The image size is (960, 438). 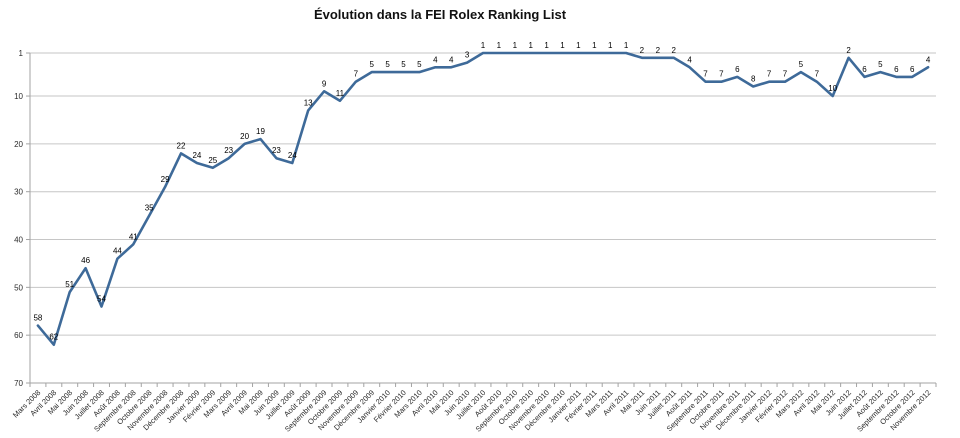 I want to click on data-label: 25, so click(x=212, y=160).